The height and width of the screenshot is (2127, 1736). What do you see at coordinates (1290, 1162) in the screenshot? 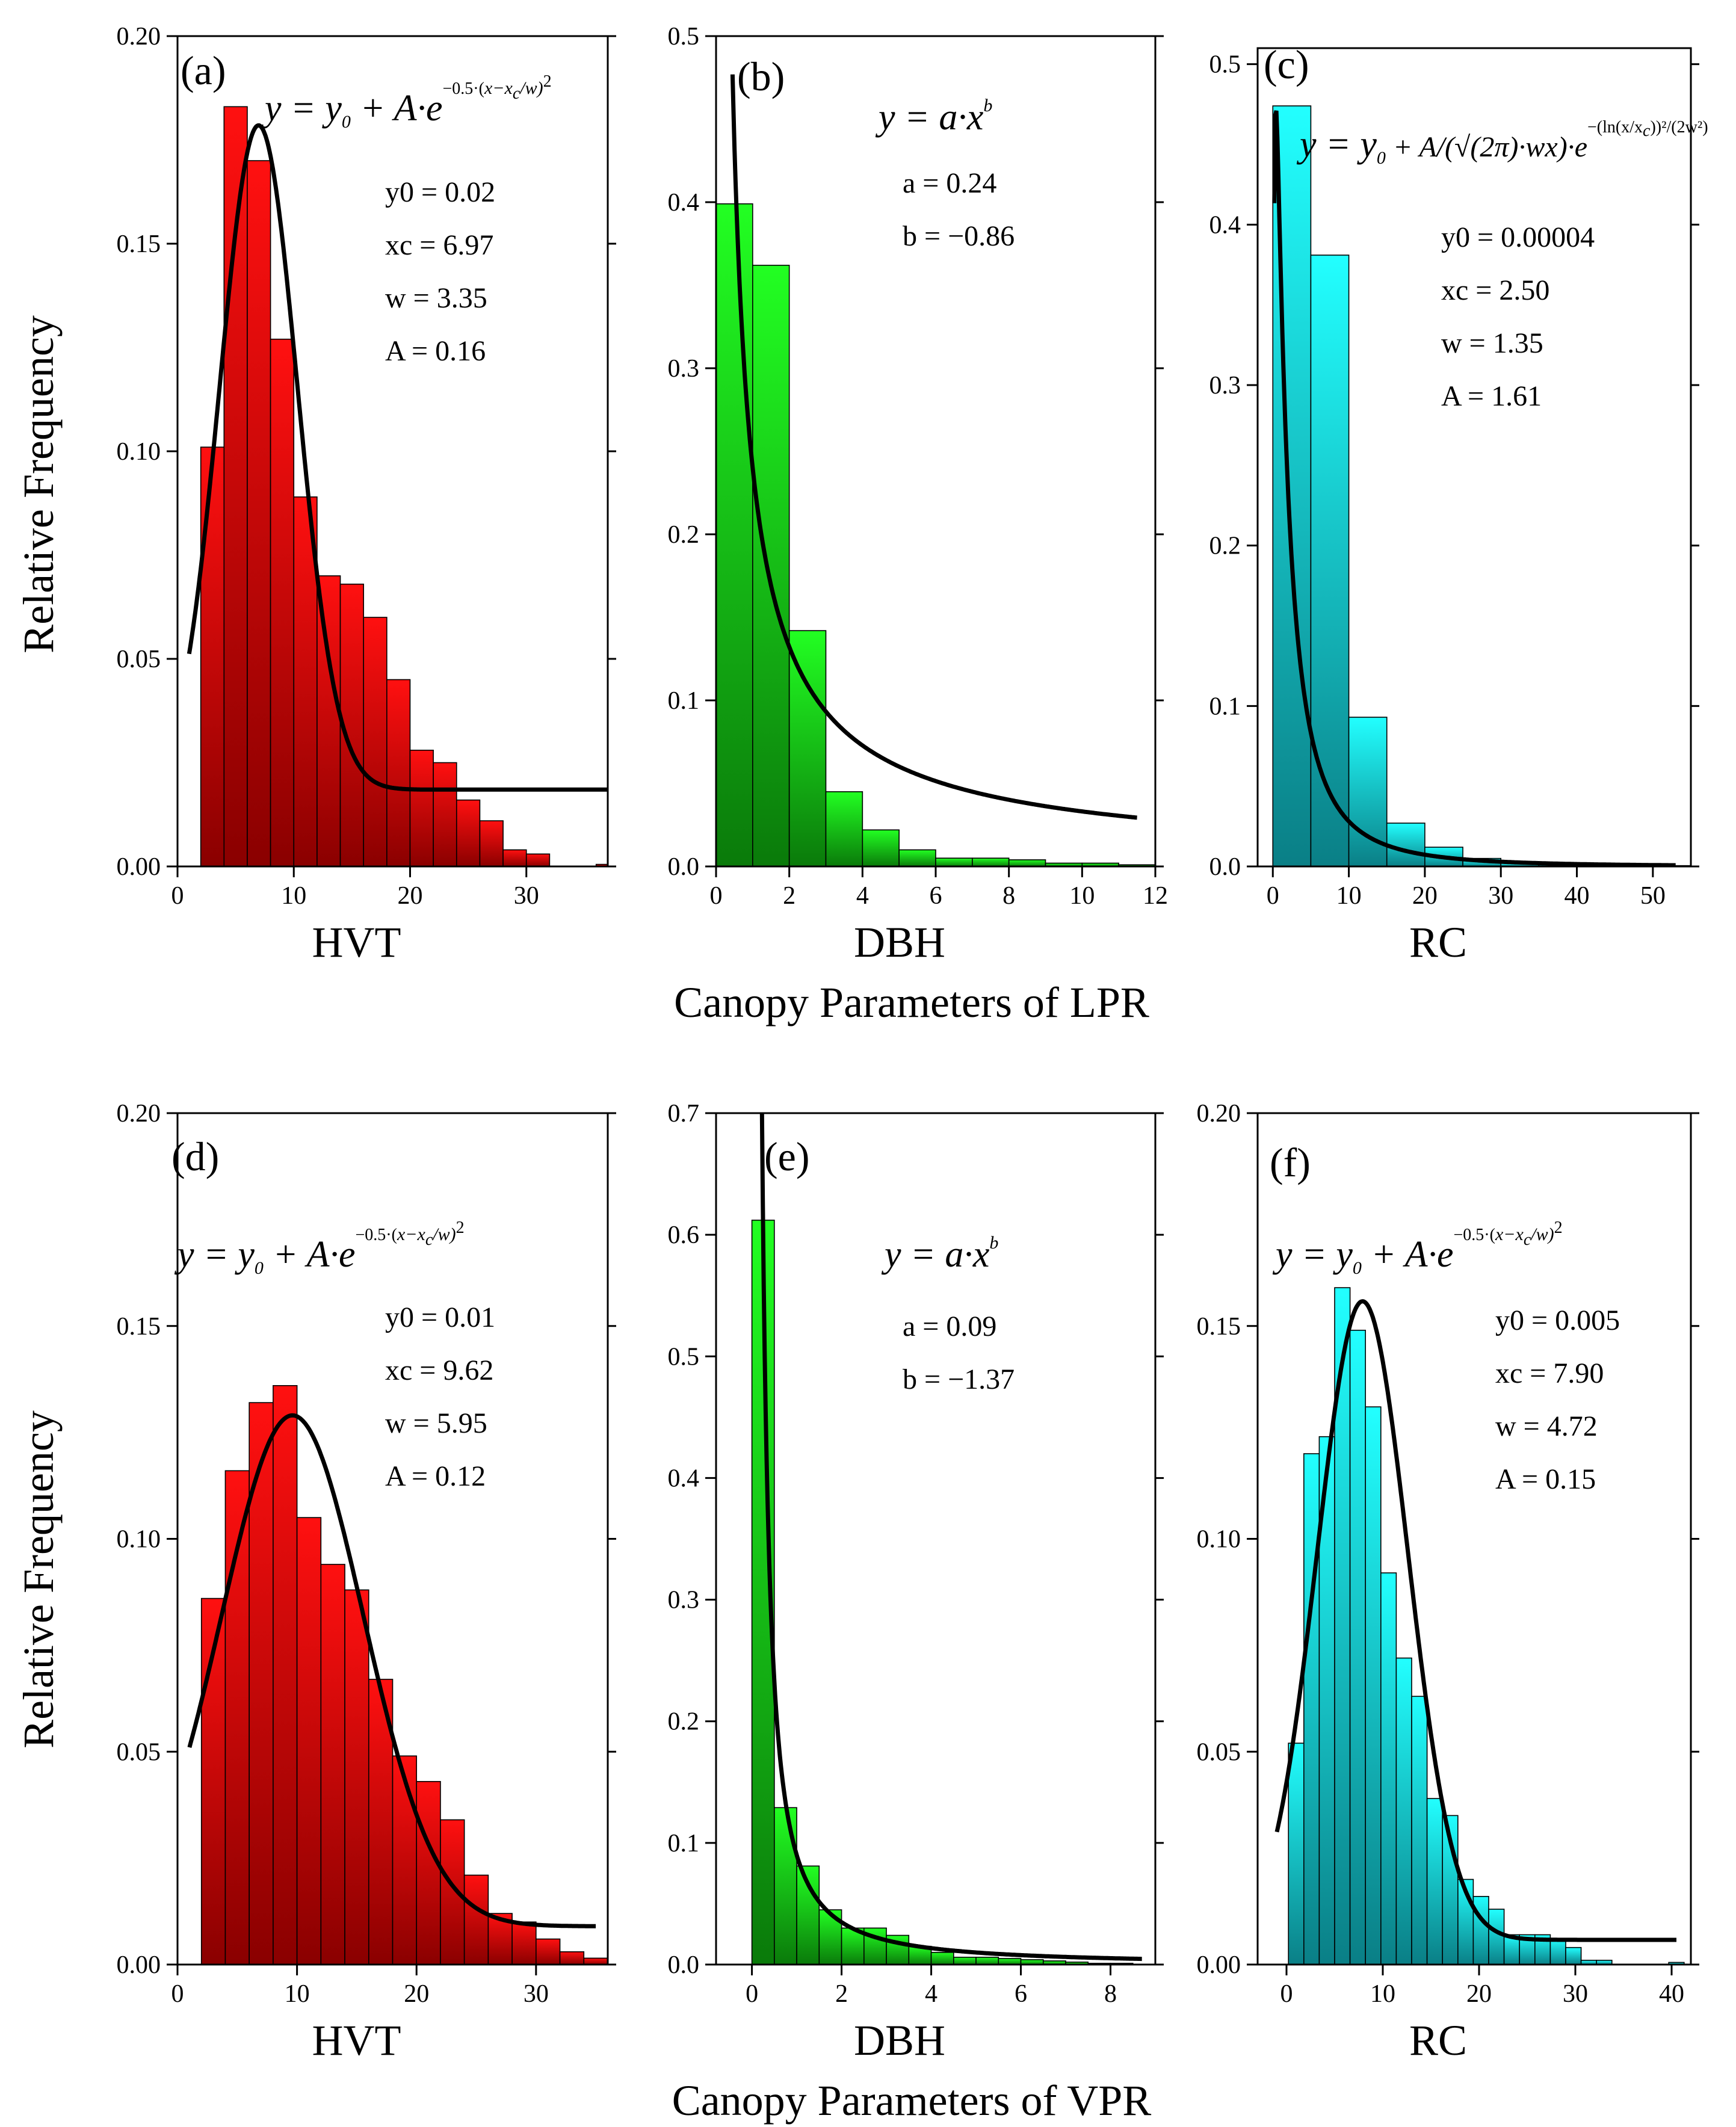
I see `panel-letter: (f)` at bounding box center [1290, 1162].